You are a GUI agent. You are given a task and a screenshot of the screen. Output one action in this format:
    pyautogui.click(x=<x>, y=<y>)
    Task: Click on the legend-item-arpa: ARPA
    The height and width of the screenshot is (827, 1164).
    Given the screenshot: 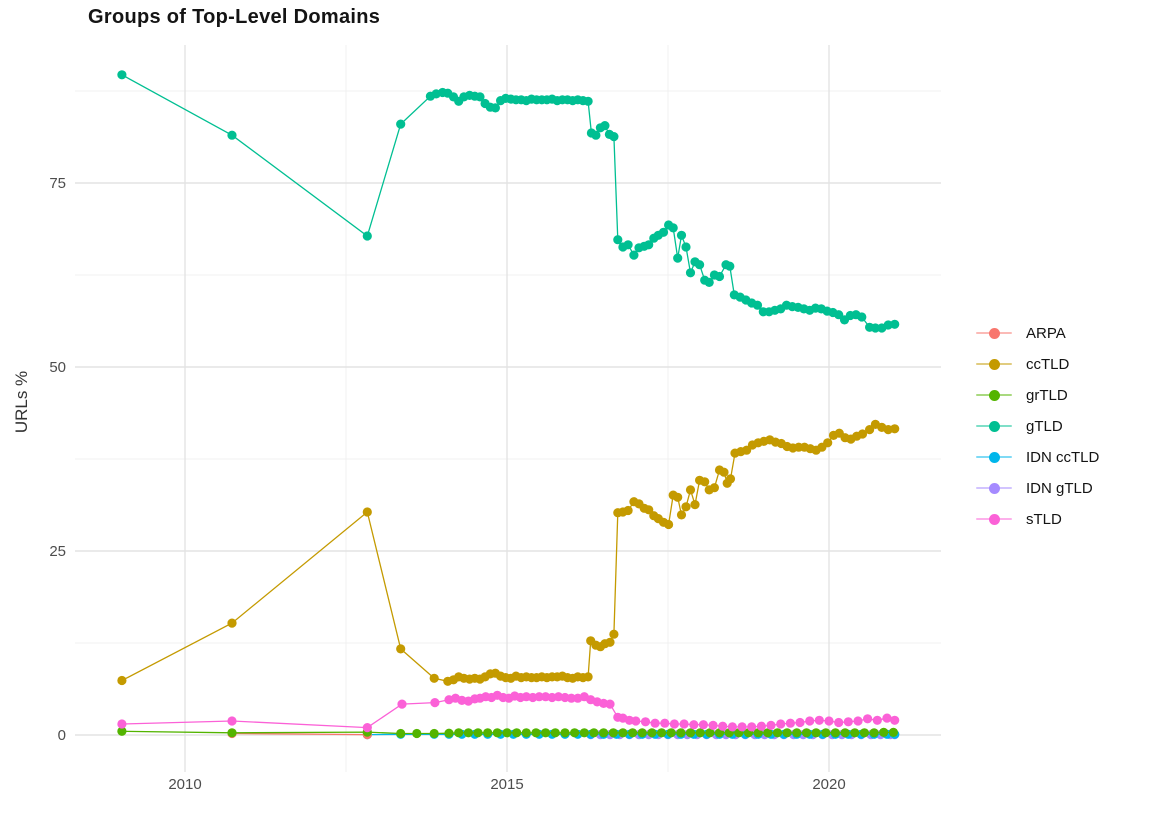 What is the action you would take?
    pyautogui.click(x=1037, y=333)
    